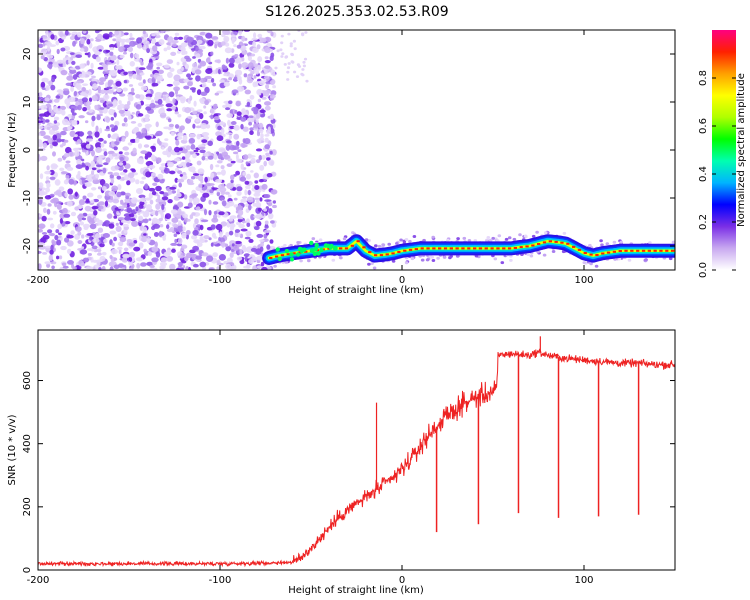  Describe the element at coordinates (356, 12) in the screenshot. I see `figure-title: S126.2025.353.02.53.R09` at that location.